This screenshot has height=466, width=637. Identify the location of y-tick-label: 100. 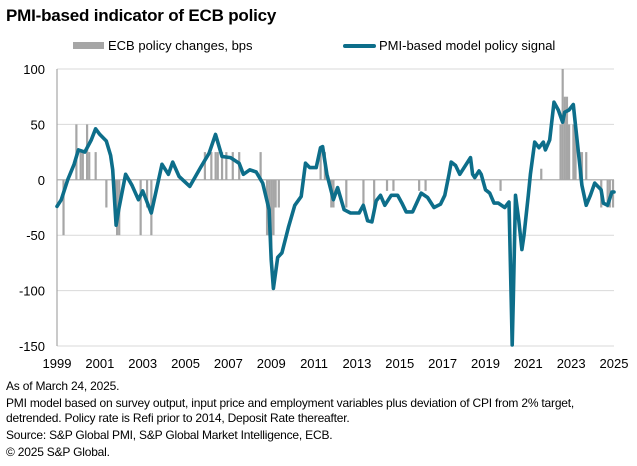
(34, 69).